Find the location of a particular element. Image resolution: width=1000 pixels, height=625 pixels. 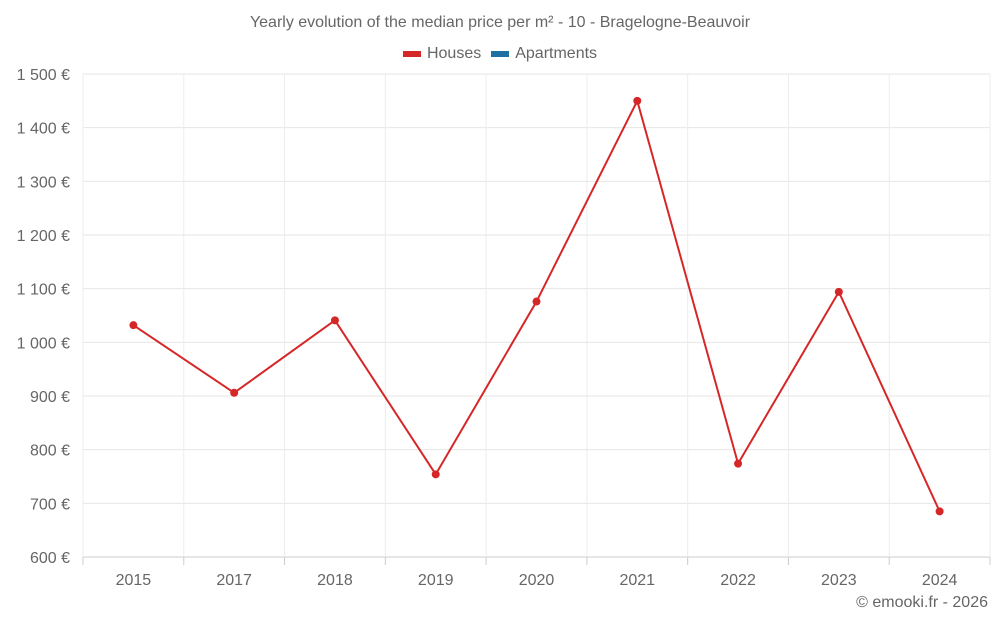

y-tick-label: 1 200 € is located at coordinates (43, 236).